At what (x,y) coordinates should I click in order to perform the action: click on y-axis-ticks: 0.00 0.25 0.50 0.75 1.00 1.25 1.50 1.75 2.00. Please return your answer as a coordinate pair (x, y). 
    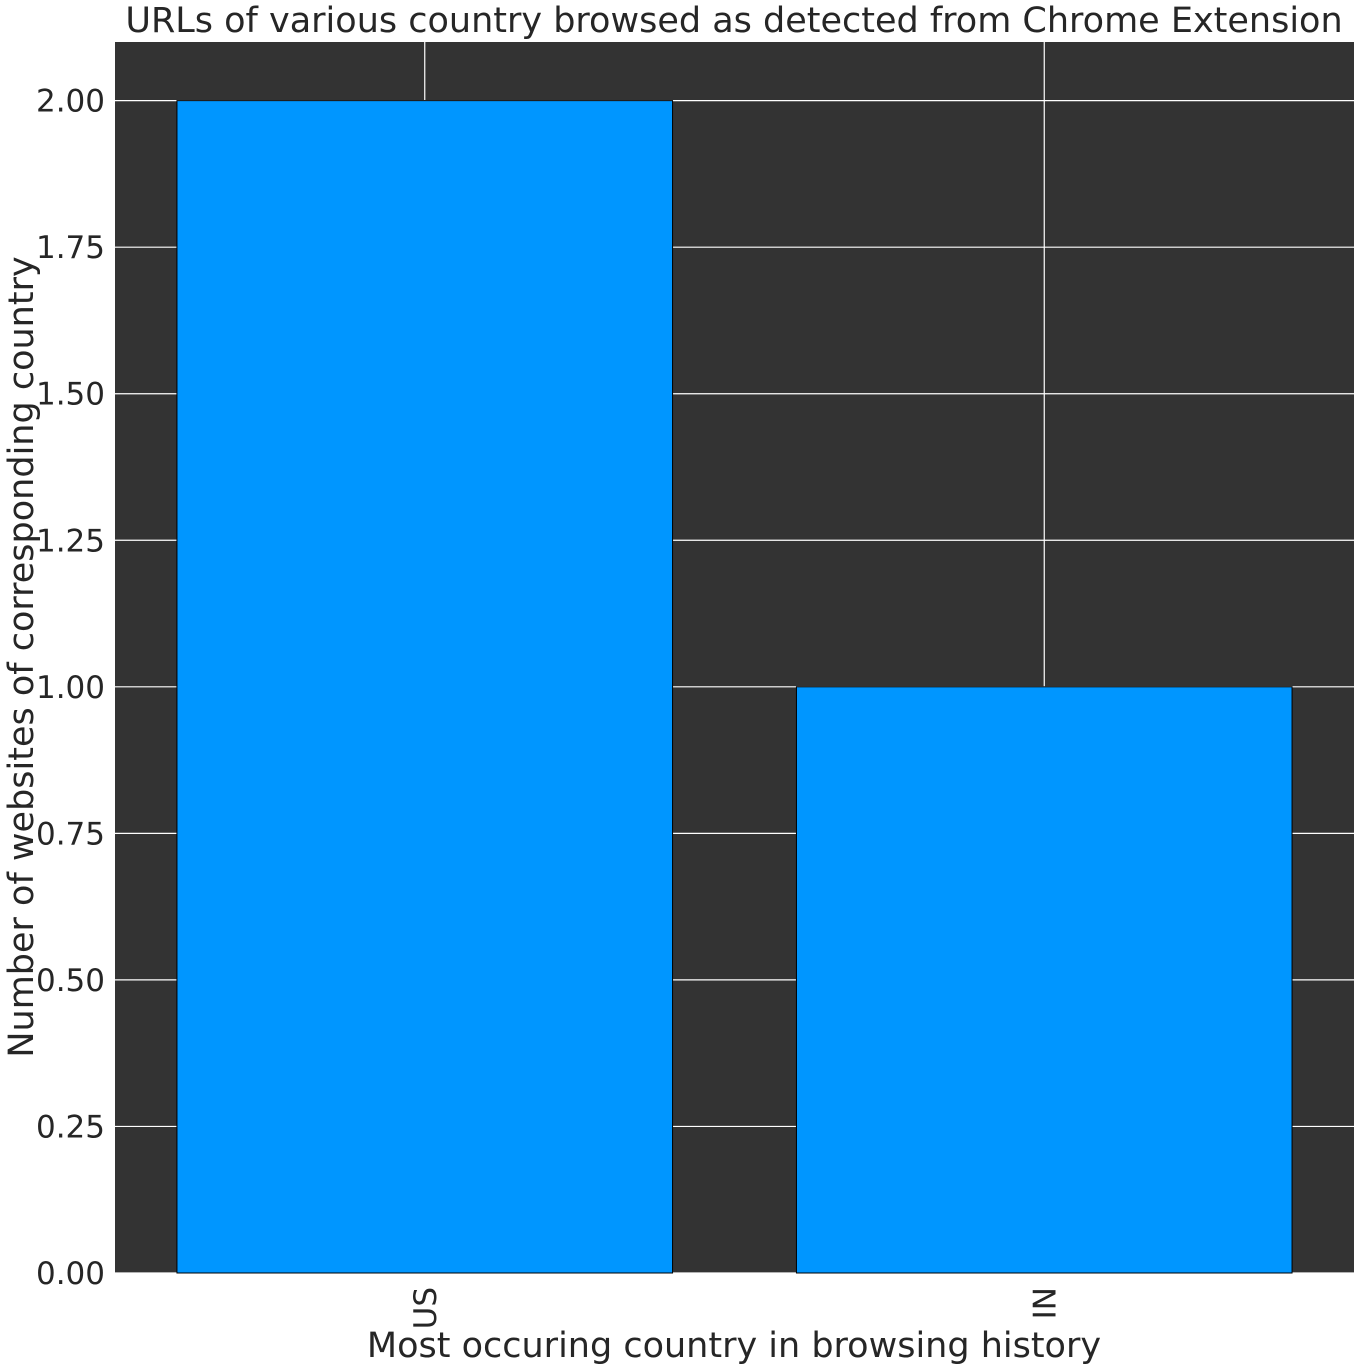
    Looking at the image, I should click on (70, 688).